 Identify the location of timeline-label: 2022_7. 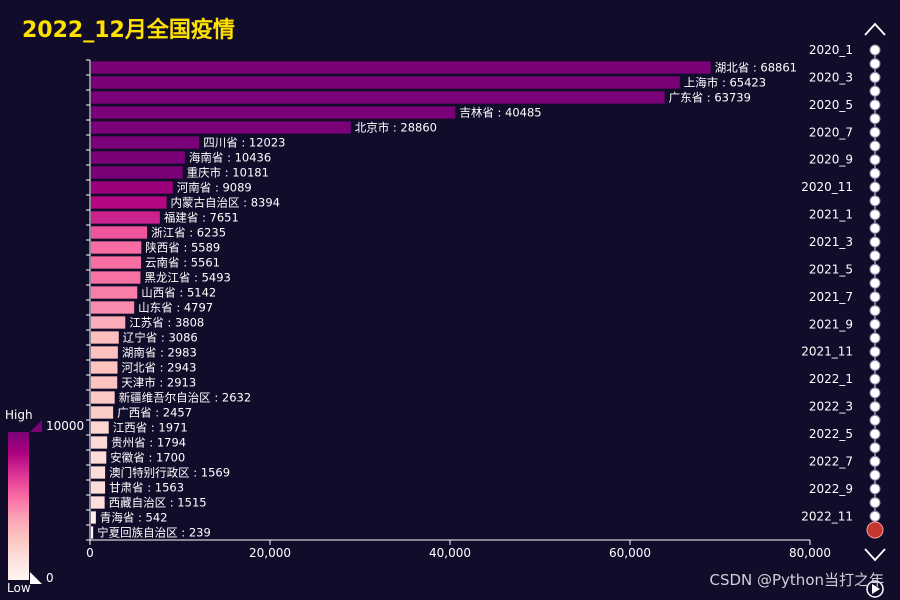
(831, 461).